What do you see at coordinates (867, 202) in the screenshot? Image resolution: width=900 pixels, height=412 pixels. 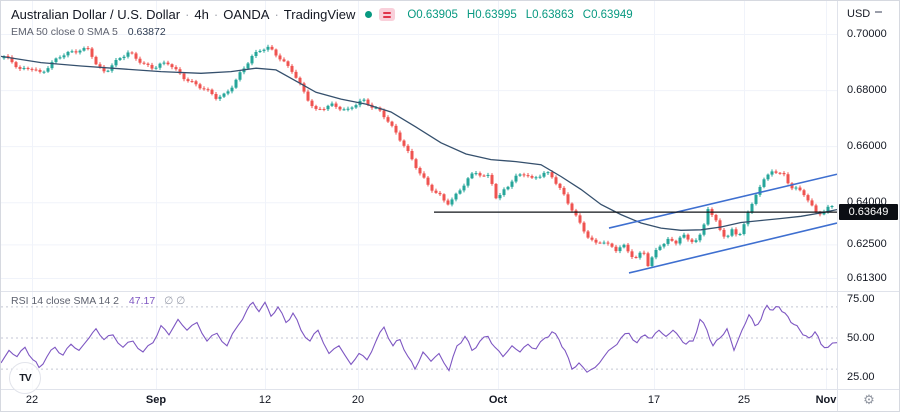 I see `price-tick-label: 0.64000` at bounding box center [867, 202].